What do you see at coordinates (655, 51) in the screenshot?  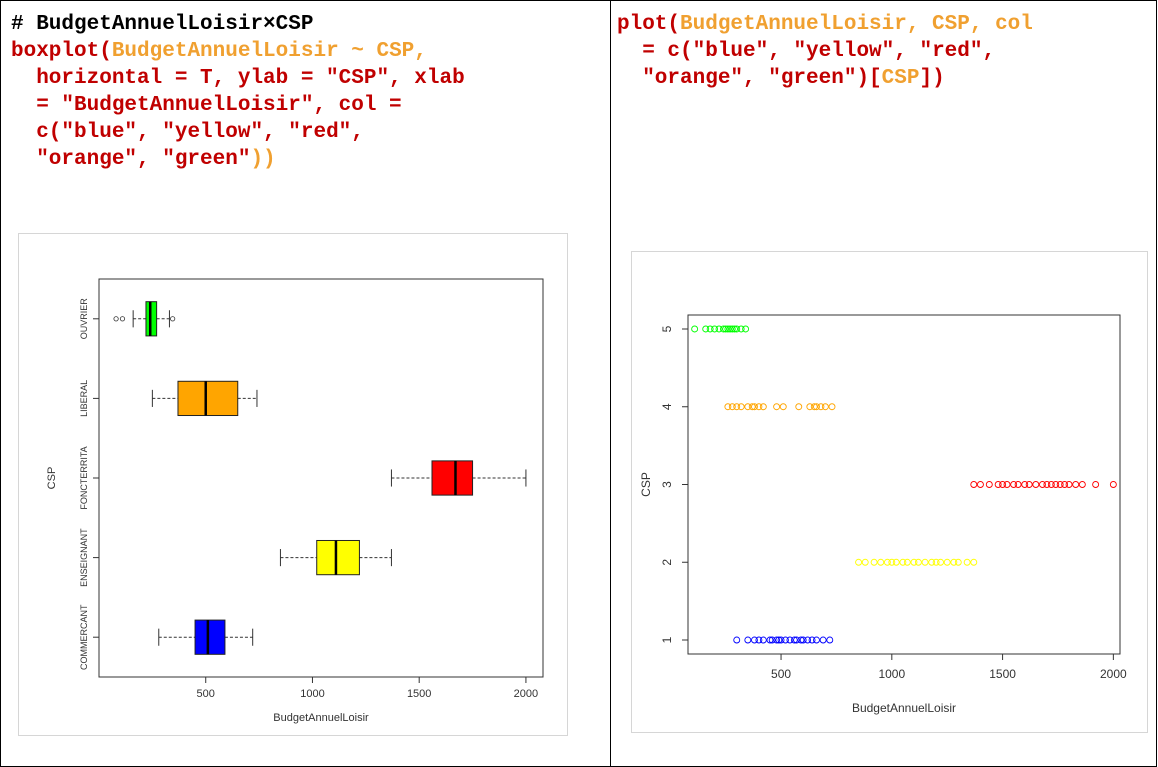 I see `code-arg: = c(` at bounding box center [655, 51].